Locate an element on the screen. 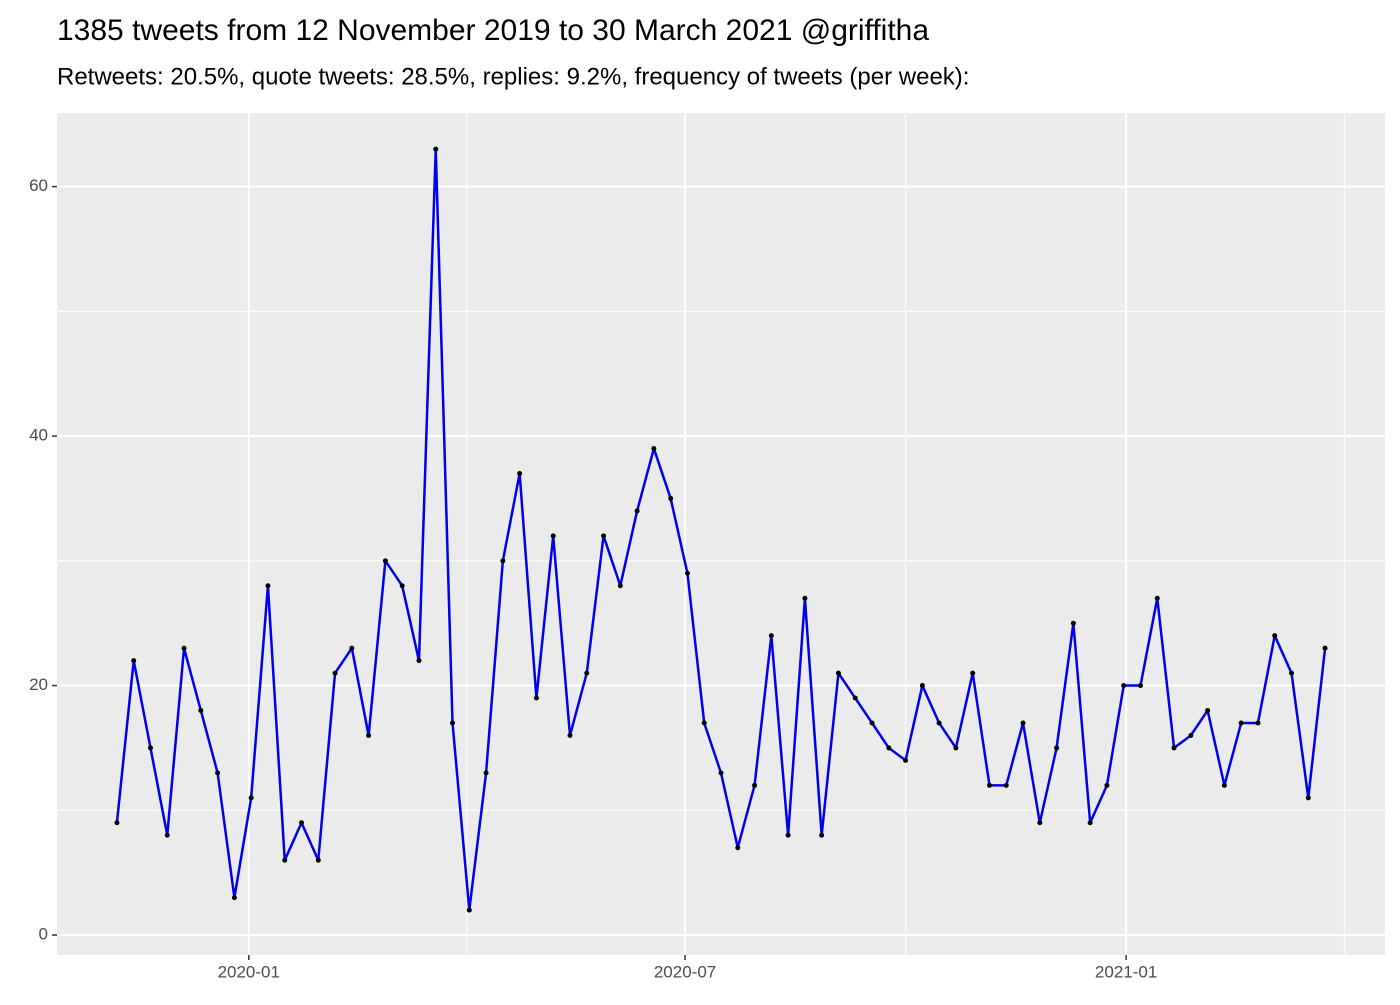 The image size is (1400, 1005). x-tick-label: 2021-01 is located at coordinates (1126, 971).